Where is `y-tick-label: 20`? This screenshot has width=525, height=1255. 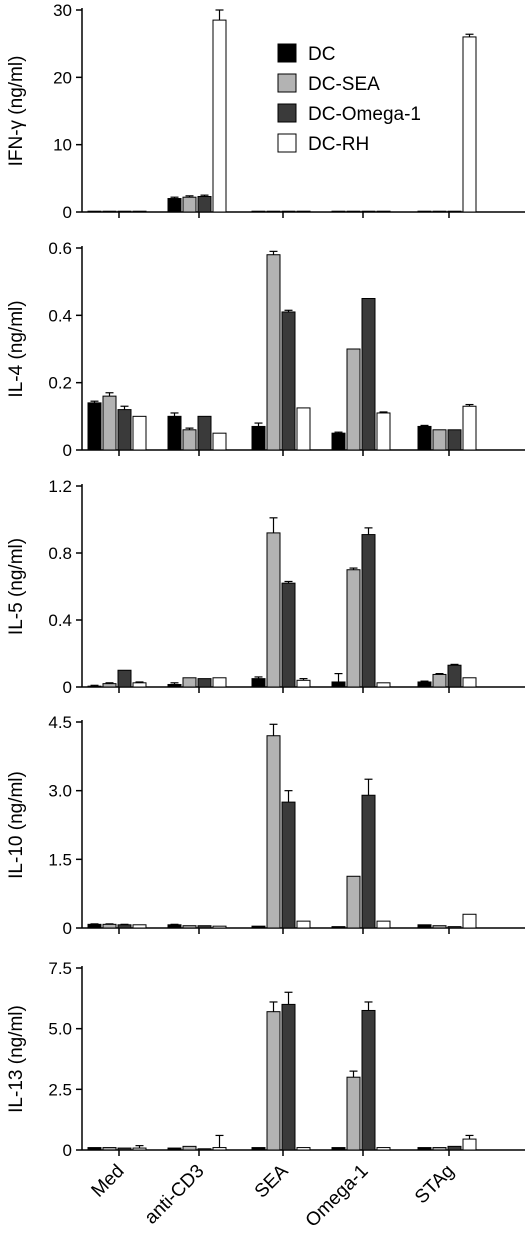
y-tick-label: 20 is located at coordinates (62, 77).